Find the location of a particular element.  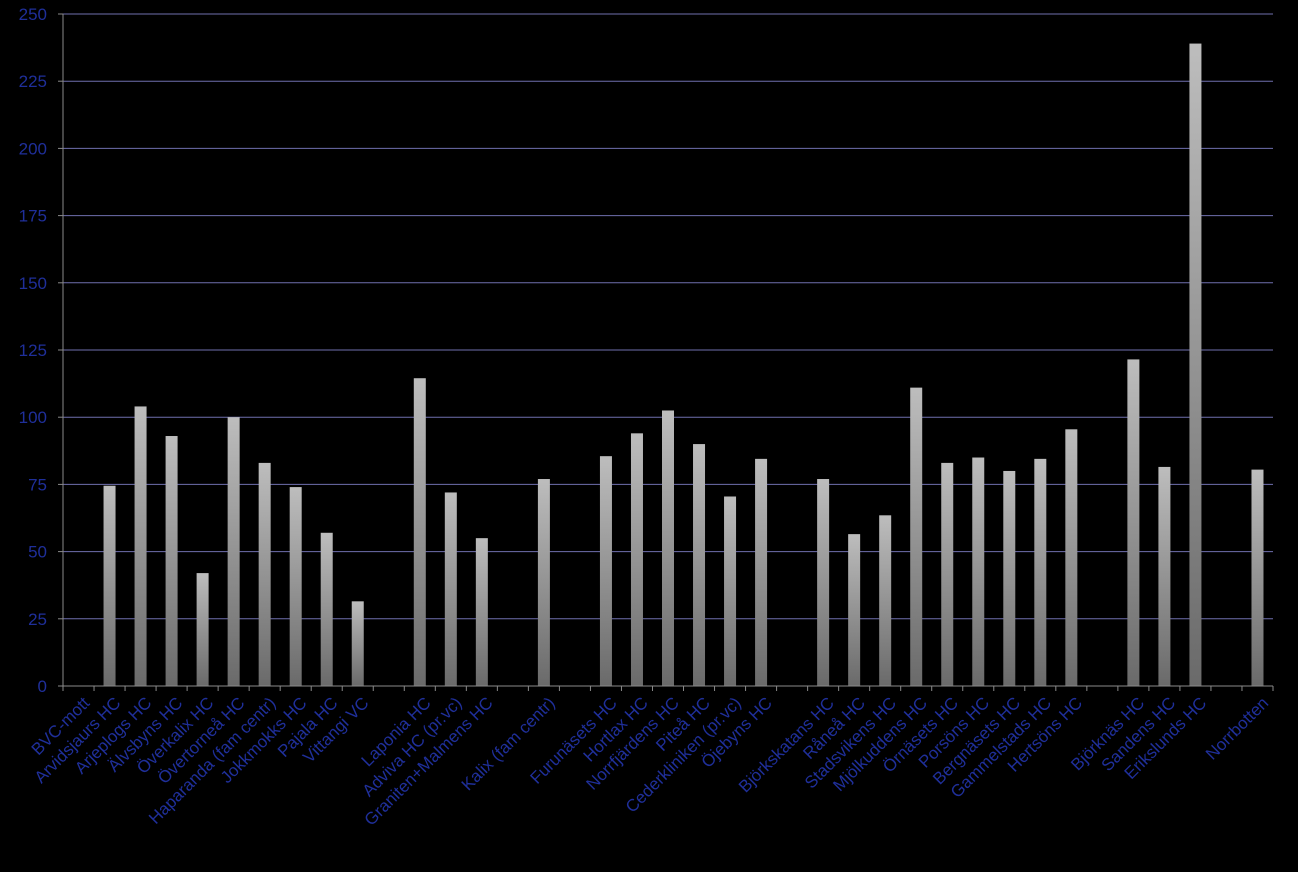

y-tick-label: 75 is located at coordinates (37, 484).